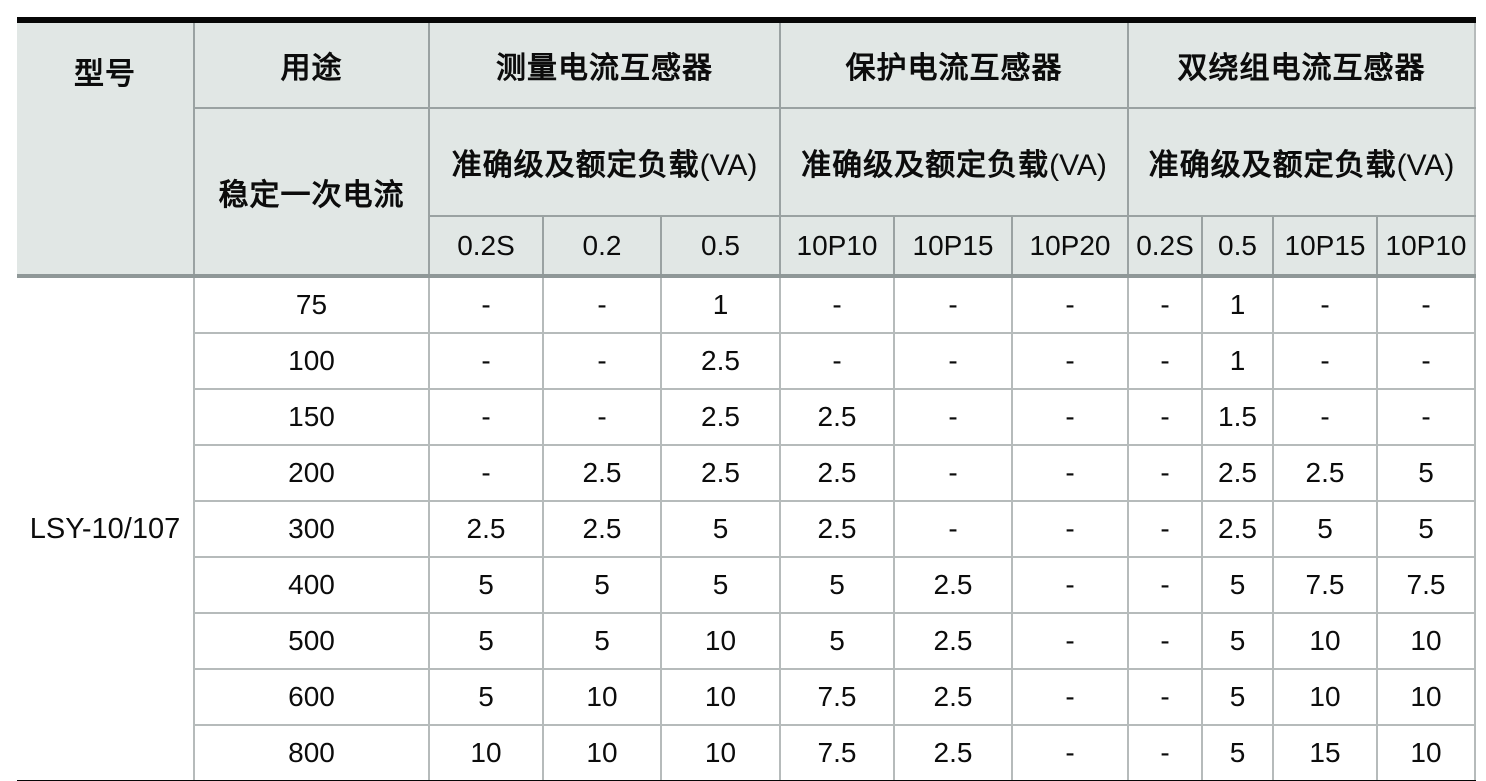 Image resolution: width=1486 pixels, height=781 pixels. I want to click on primary-current-cell: 150, so click(311, 417).